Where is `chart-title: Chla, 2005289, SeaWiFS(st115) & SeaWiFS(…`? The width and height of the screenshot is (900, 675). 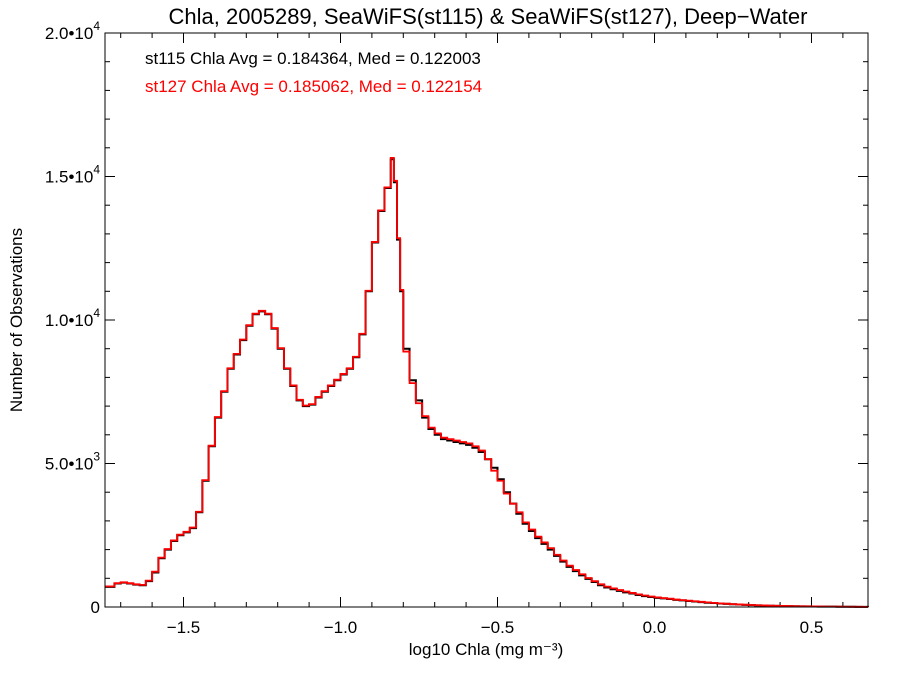
chart-title: Chla, 2005289, SeaWiFS(st115) & SeaWiFS(… is located at coordinates (488, 16).